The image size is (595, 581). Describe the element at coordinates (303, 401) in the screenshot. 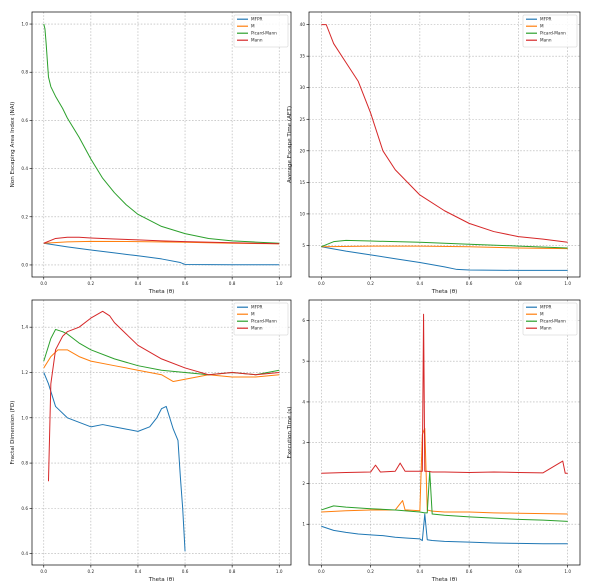

I see `y-tick-label: 4` at that location.